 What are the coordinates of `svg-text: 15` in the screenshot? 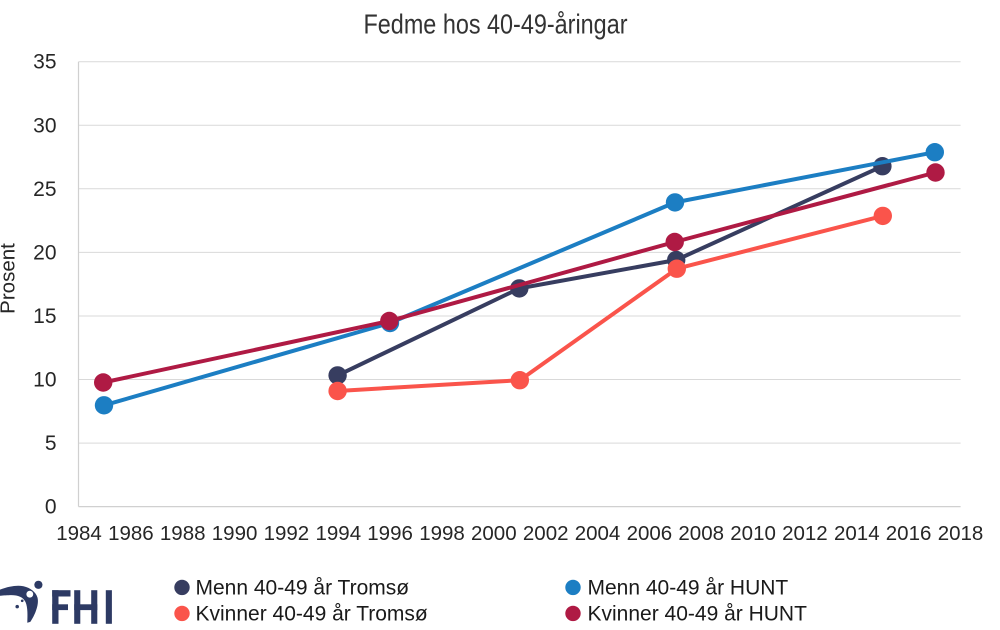 It's located at (44, 316).